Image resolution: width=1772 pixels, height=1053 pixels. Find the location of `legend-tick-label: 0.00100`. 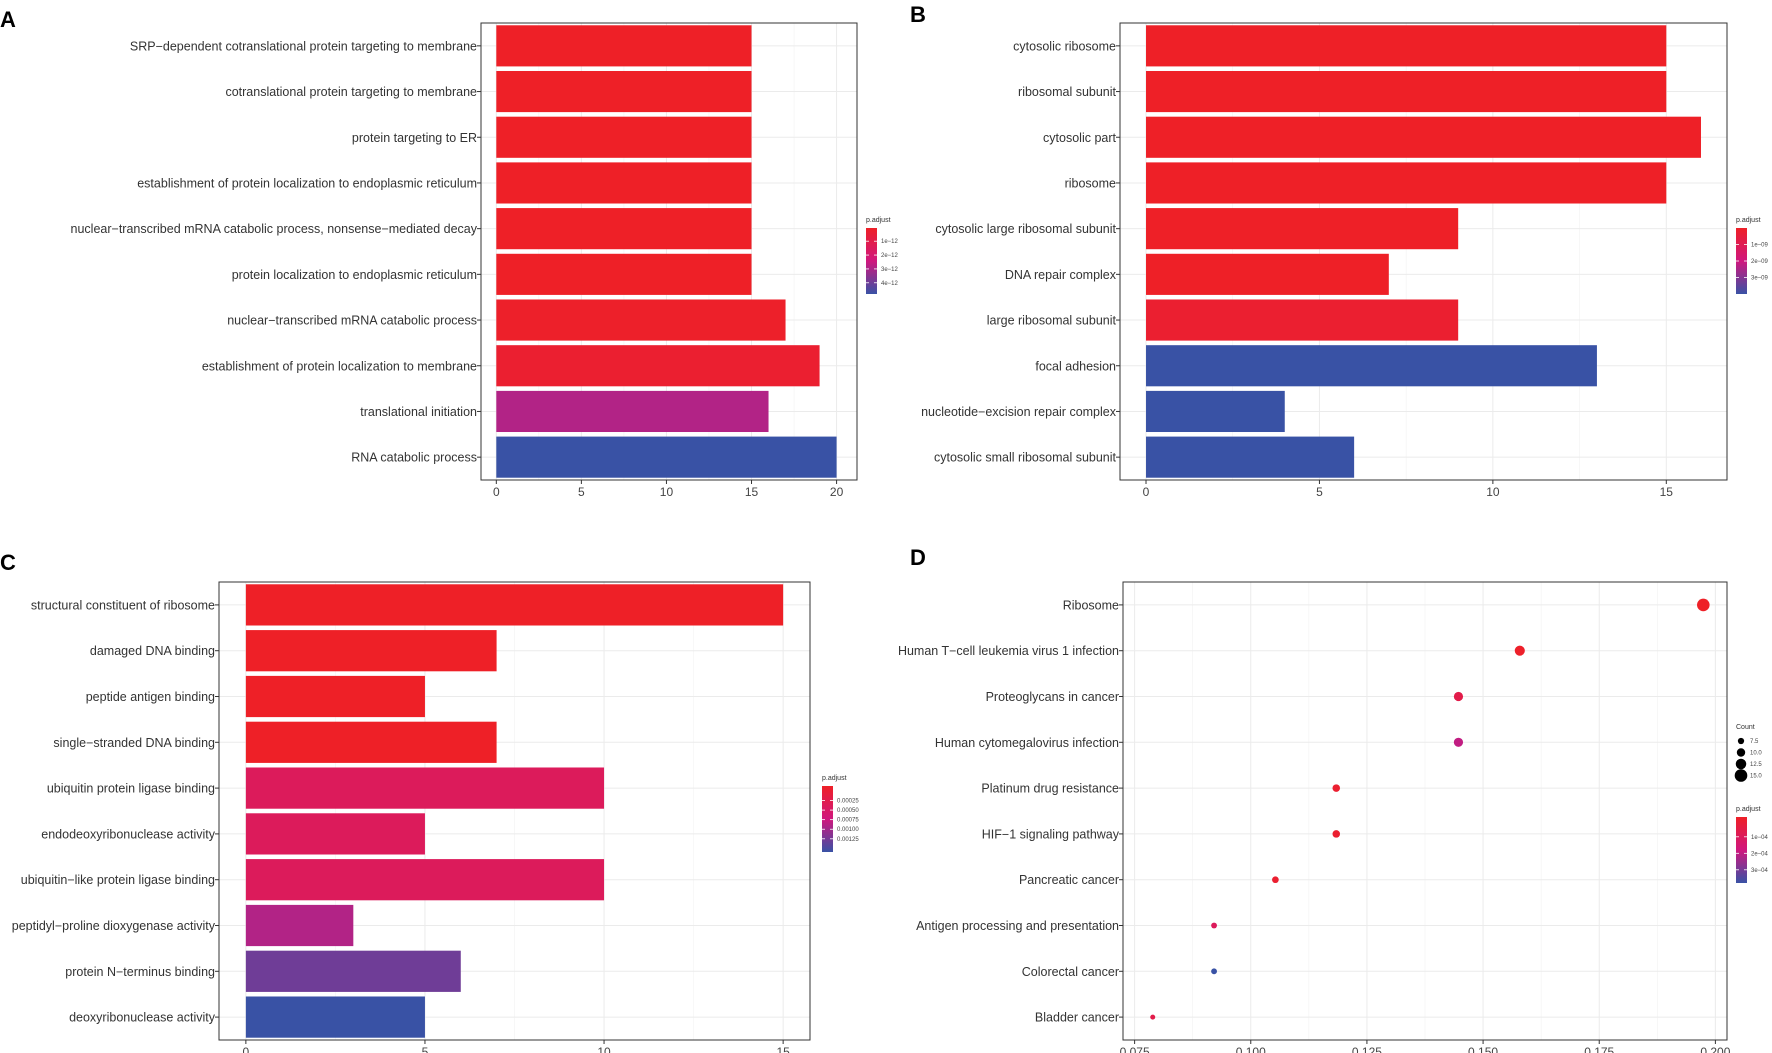

legend-tick-label: 0.00100 is located at coordinates (848, 830).